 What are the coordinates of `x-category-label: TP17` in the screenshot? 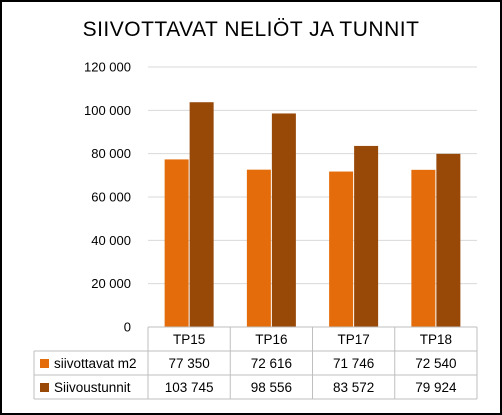 It's located at (353, 339).